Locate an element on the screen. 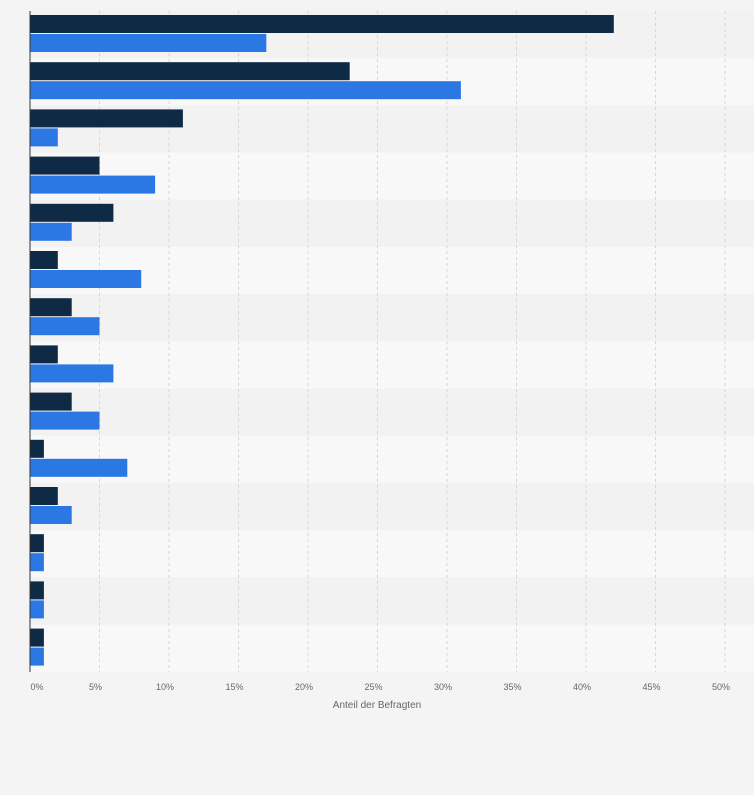 The image size is (754, 795). x-tick-label: 50% is located at coordinates (721, 687).